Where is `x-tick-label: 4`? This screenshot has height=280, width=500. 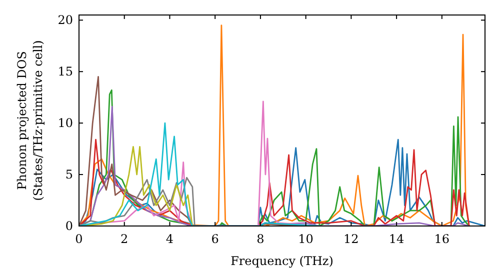 x-tick-label: 4 is located at coordinates (170, 239).